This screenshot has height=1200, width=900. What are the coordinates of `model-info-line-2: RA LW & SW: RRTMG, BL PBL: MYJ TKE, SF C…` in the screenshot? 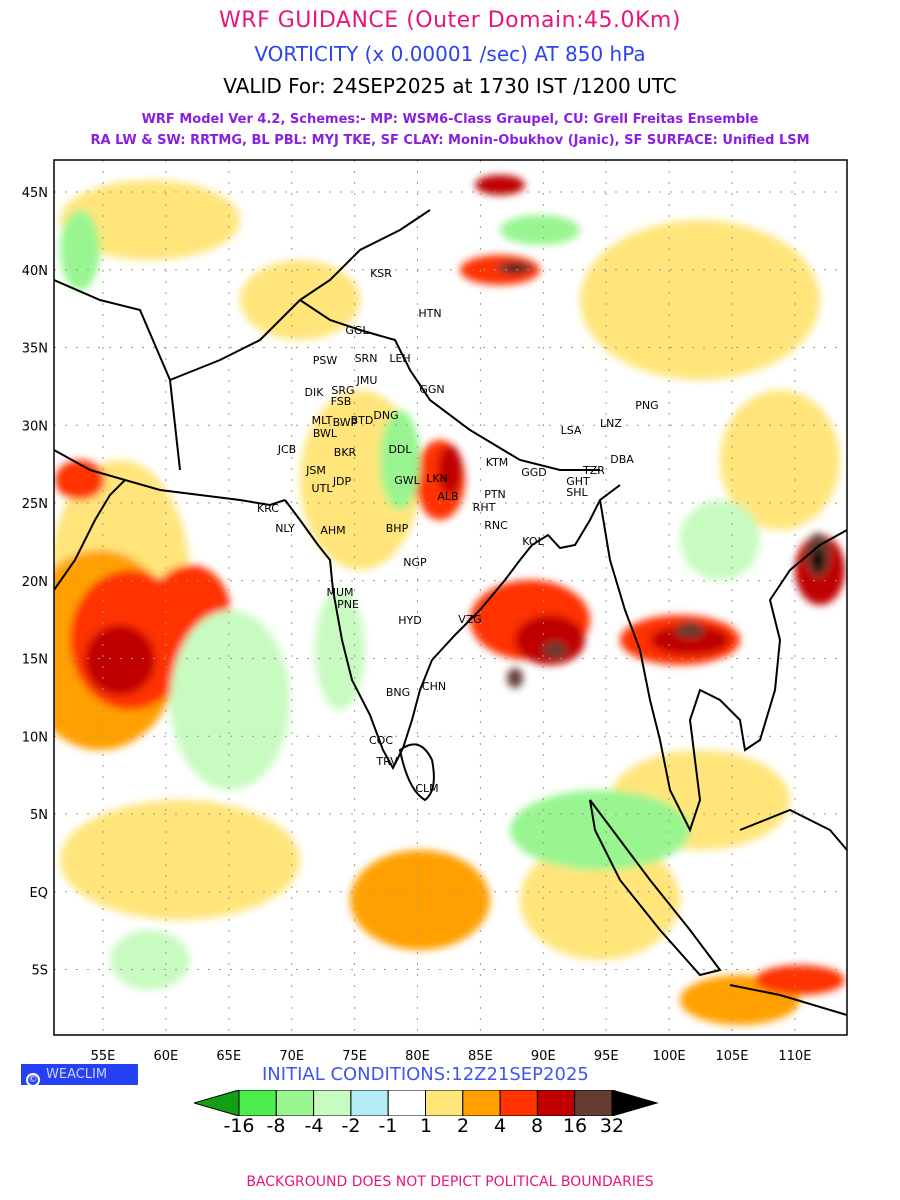 It's located at (450, 140).